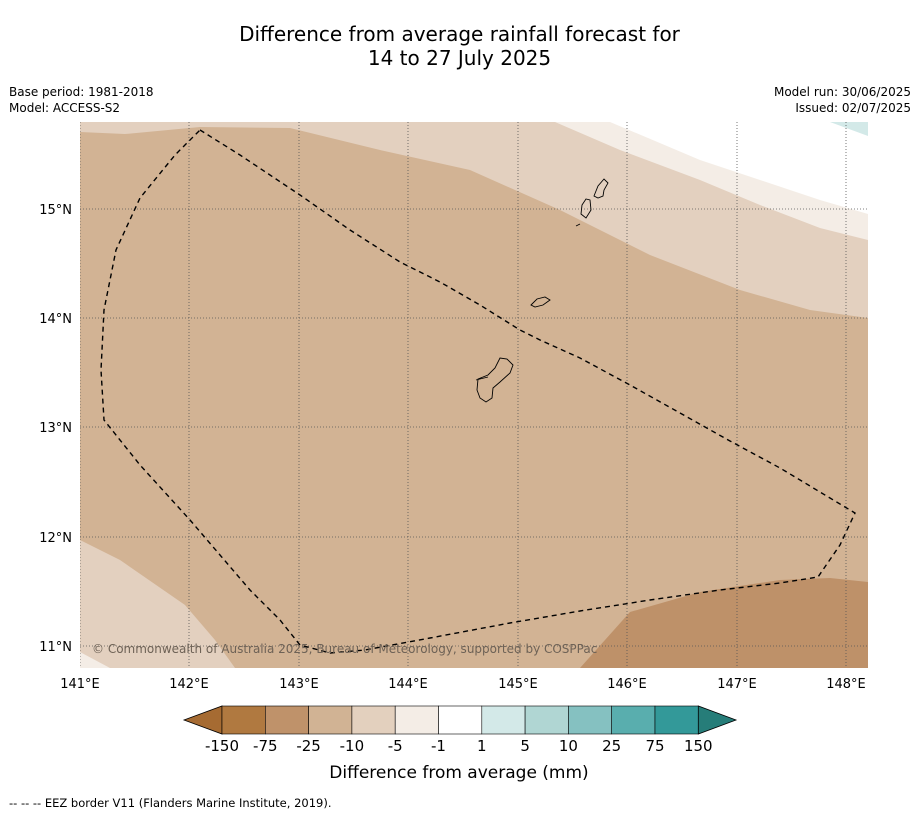 This screenshot has height=816, width=919. I want to click on colorbar-extend-low, so click(202, 720).